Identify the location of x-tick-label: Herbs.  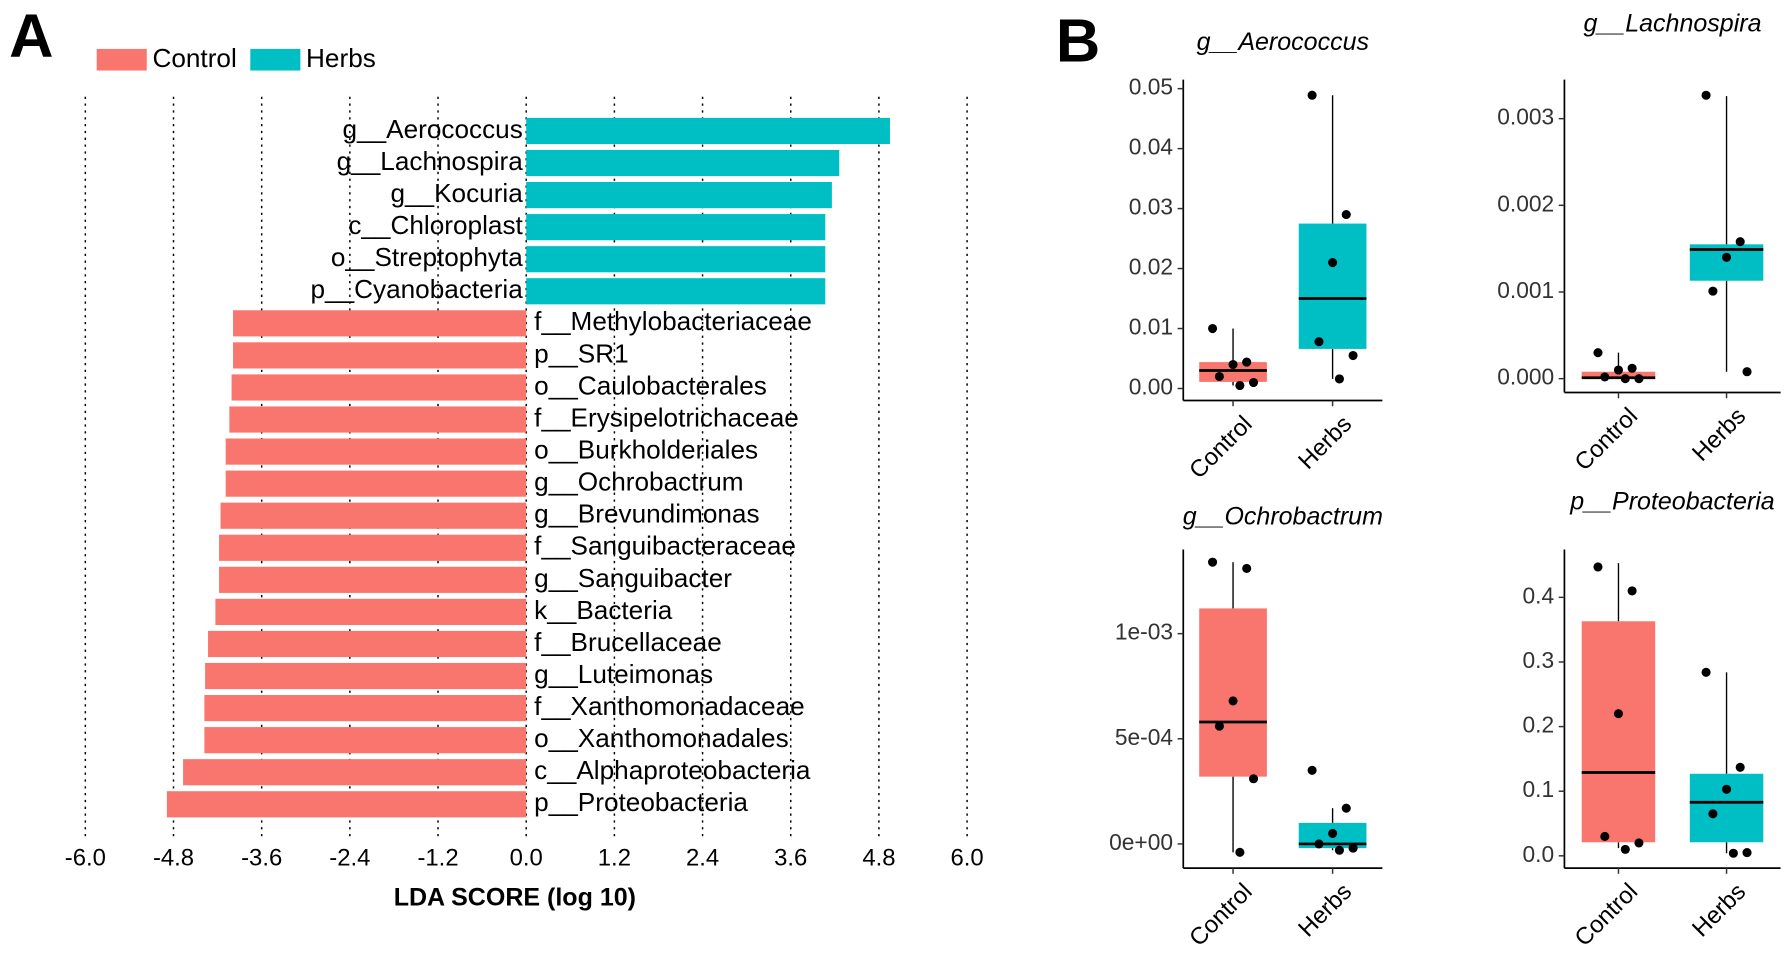
(1325, 443).